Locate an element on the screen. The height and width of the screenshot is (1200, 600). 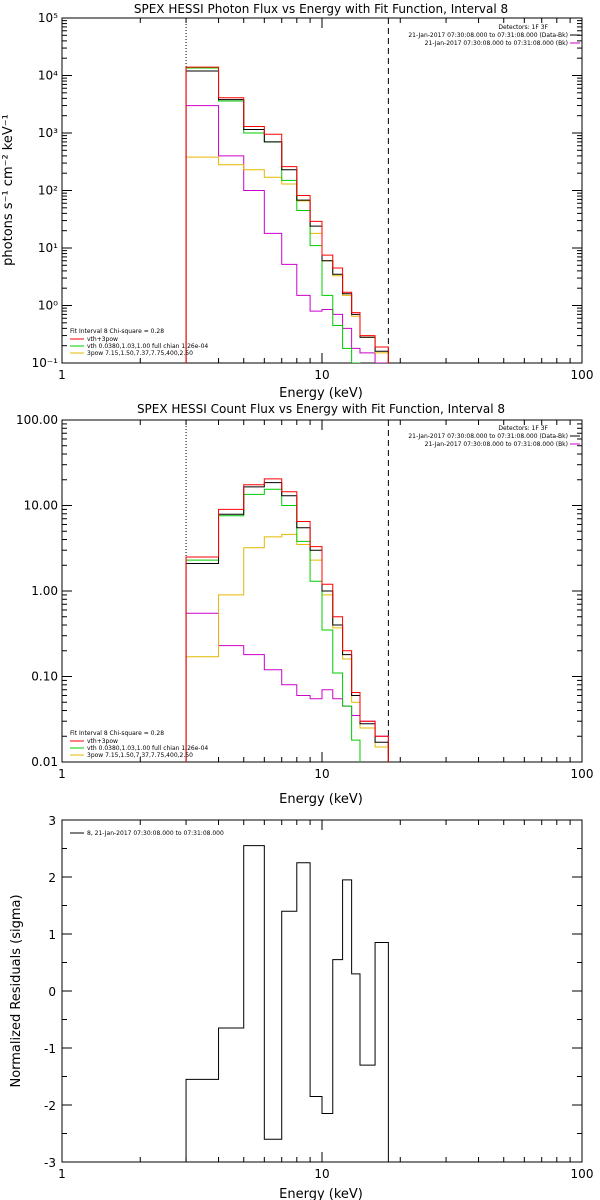
count-flux-series-3pow is located at coordinates (287, 647).